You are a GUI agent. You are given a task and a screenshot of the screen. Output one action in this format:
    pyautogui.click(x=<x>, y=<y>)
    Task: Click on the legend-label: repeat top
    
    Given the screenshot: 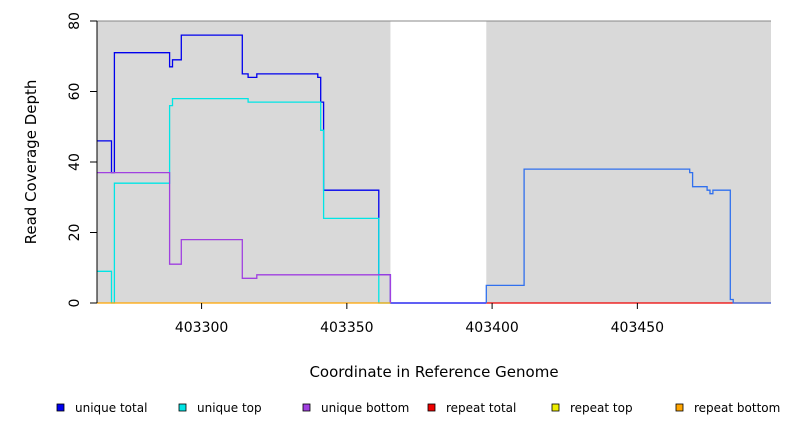 What is the action you would take?
    pyautogui.click(x=601, y=408)
    